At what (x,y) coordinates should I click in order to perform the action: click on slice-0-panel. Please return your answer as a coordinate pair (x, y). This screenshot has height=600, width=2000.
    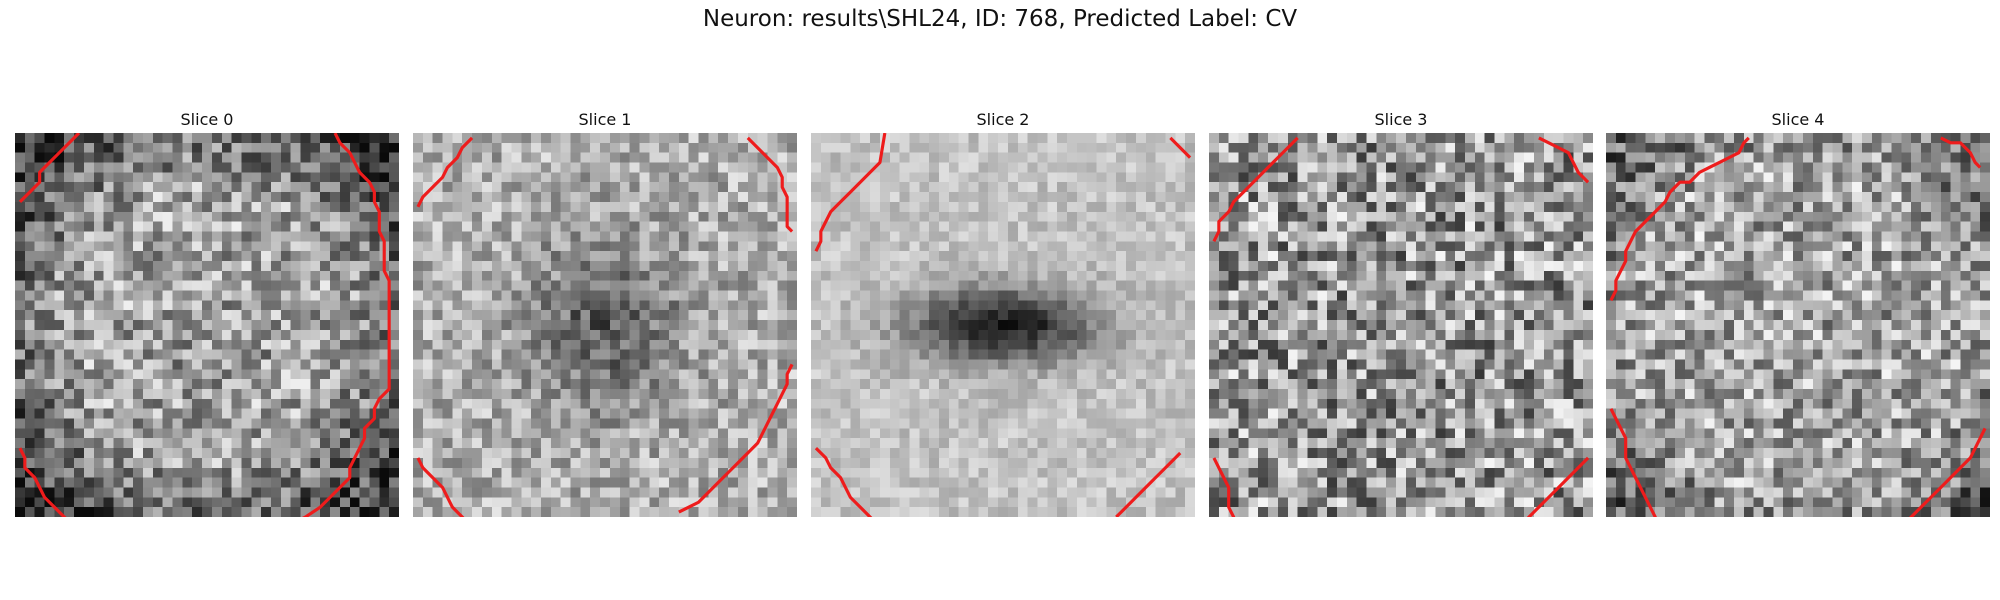
    Looking at the image, I should click on (207, 325).